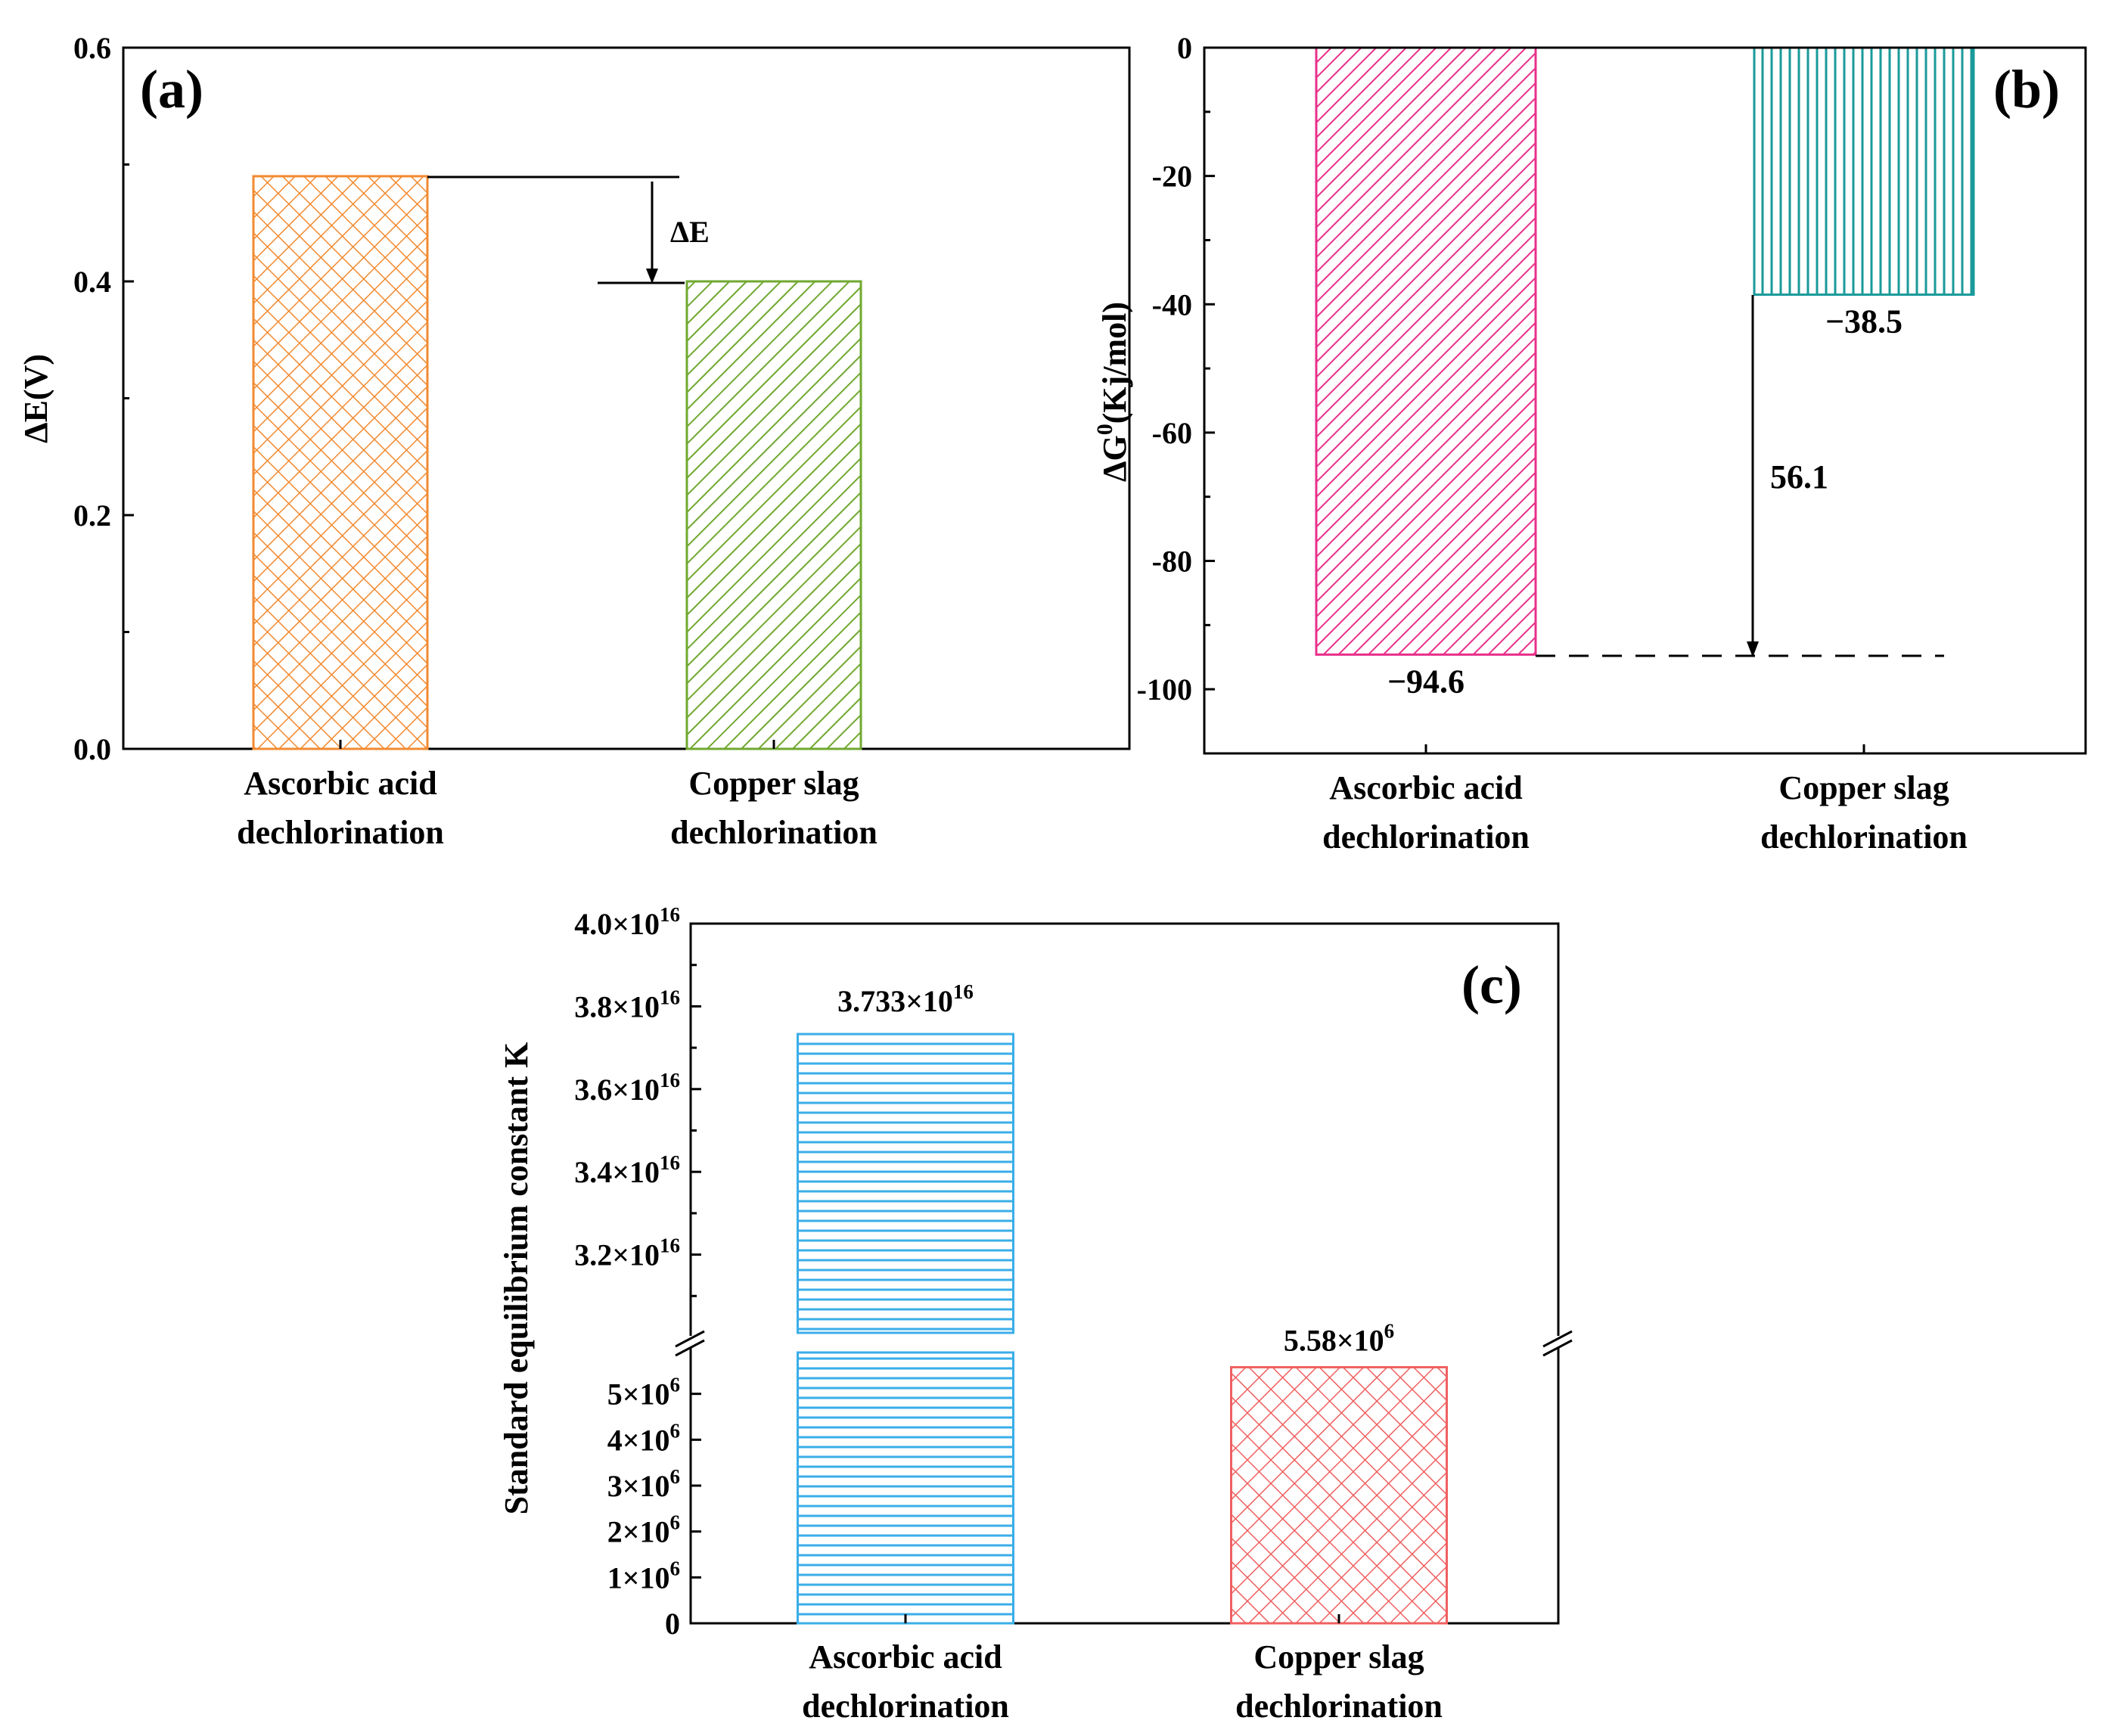  Describe the element at coordinates (1122, 1302) in the screenshot. I see `panel-c-bars: 3.733×10¹⁶ 5.58×10⁶` at that location.